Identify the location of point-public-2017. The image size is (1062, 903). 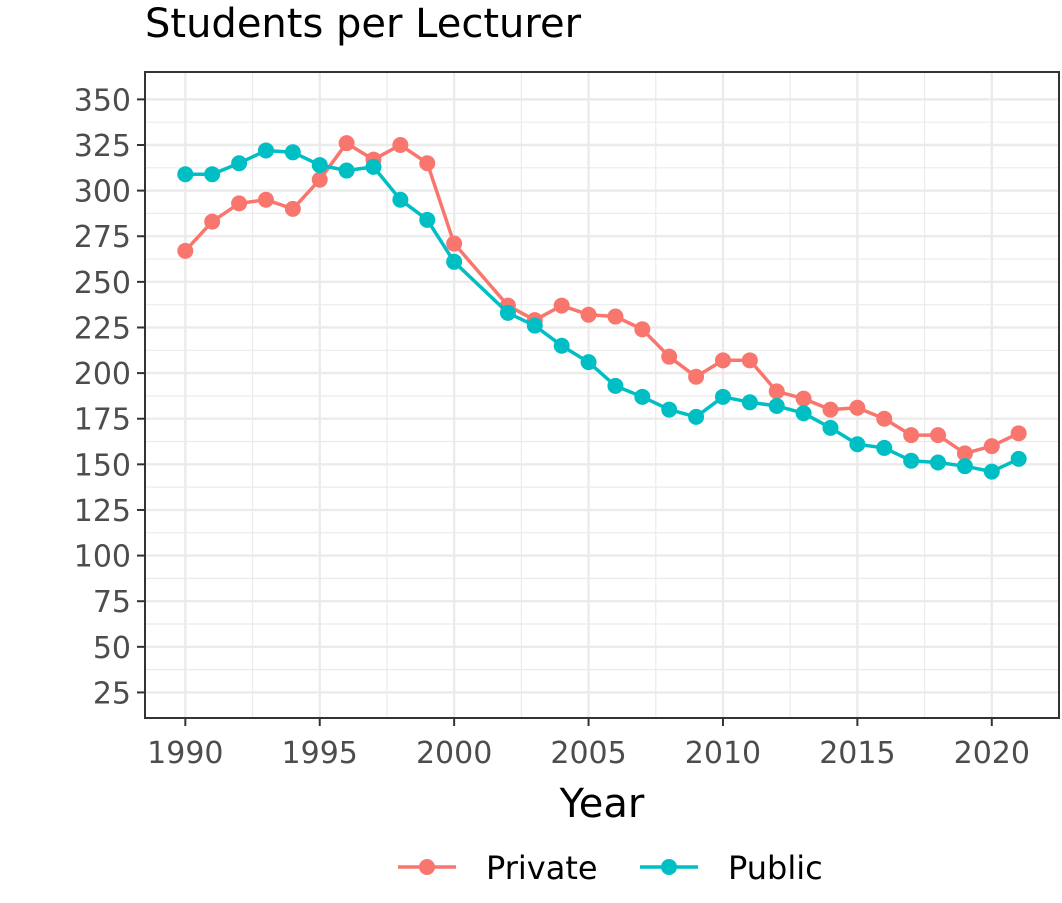
(911, 460).